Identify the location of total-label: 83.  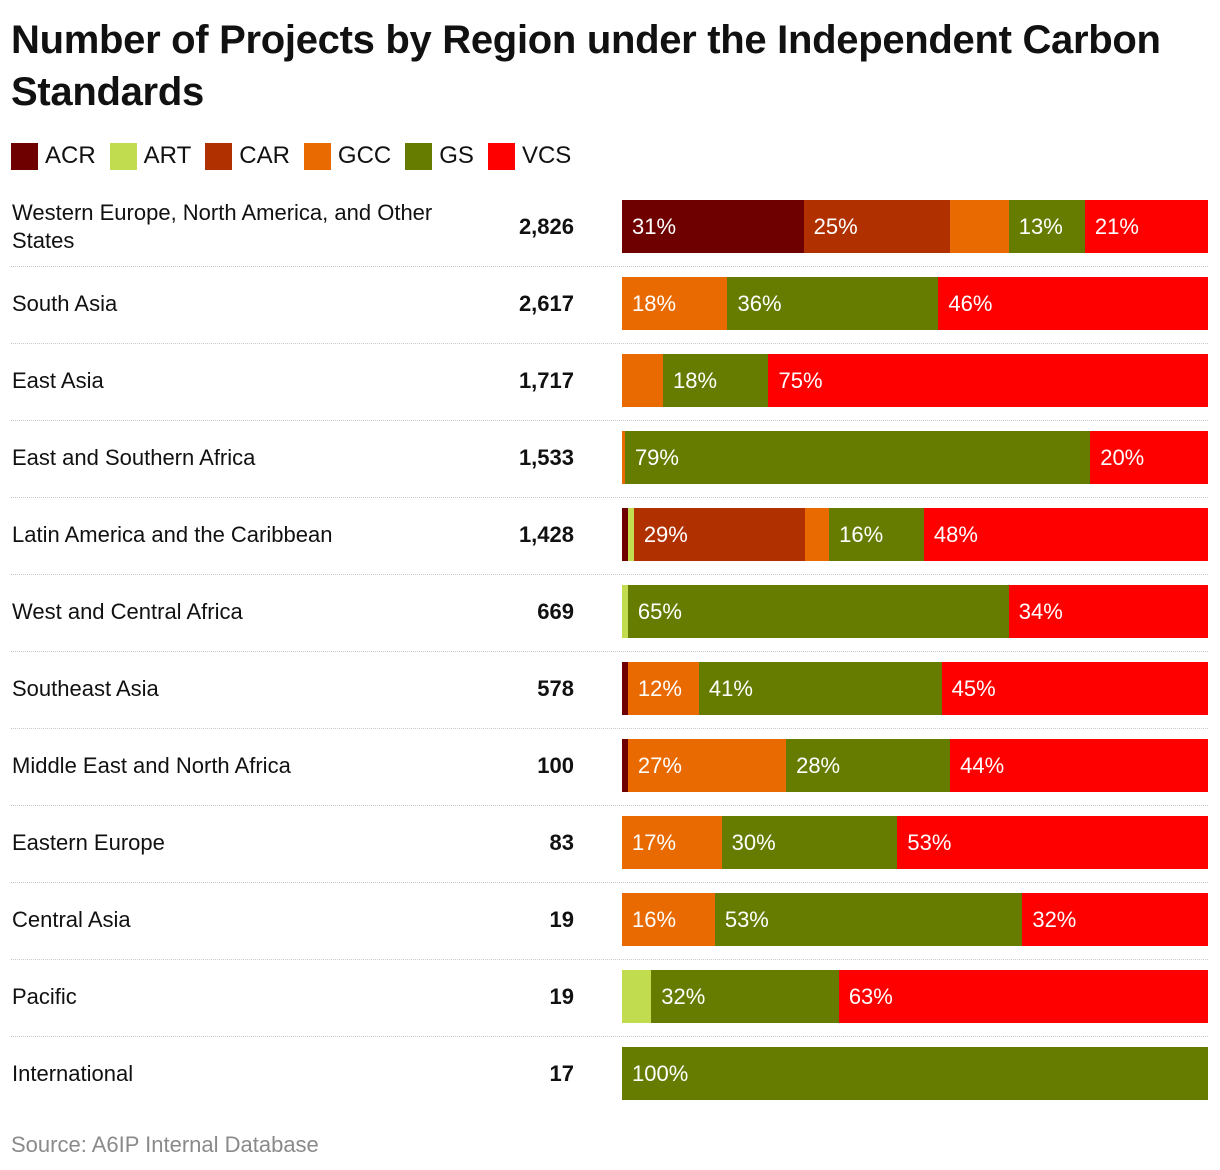
(561, 842).